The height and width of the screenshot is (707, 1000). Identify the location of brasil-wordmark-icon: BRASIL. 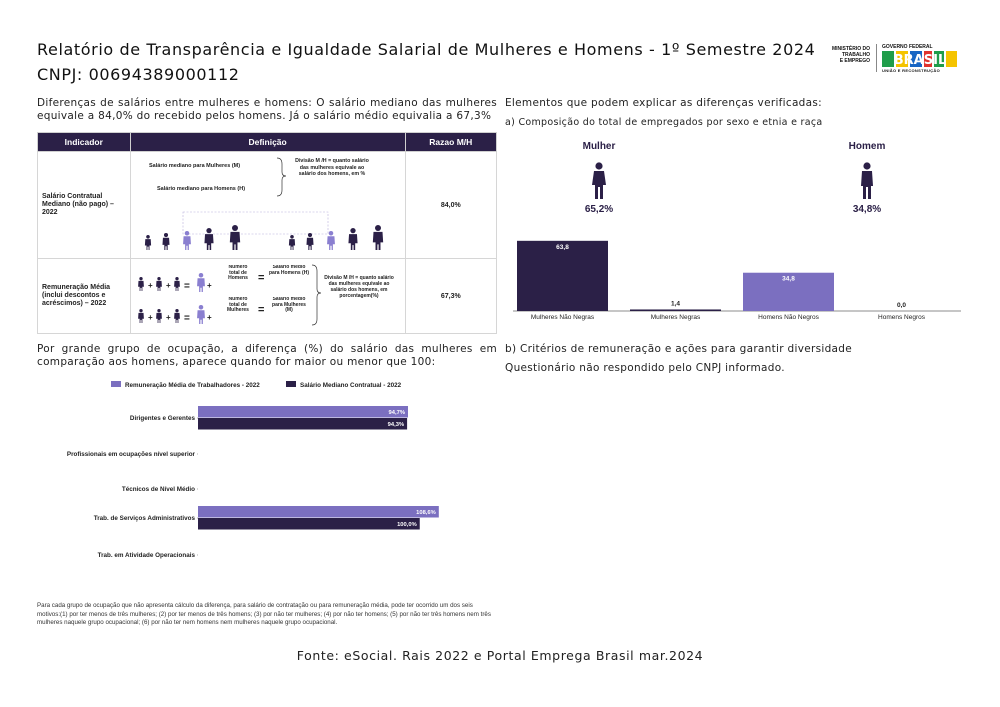
(919, 59).